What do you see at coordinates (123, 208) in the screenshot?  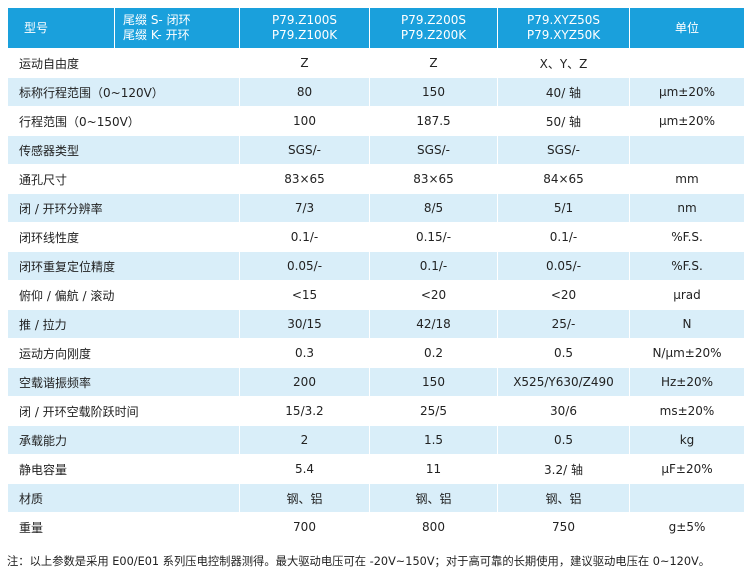 I see `param-name-cell: 闭 / 开环分辨率` at bounding box center [123, 208].